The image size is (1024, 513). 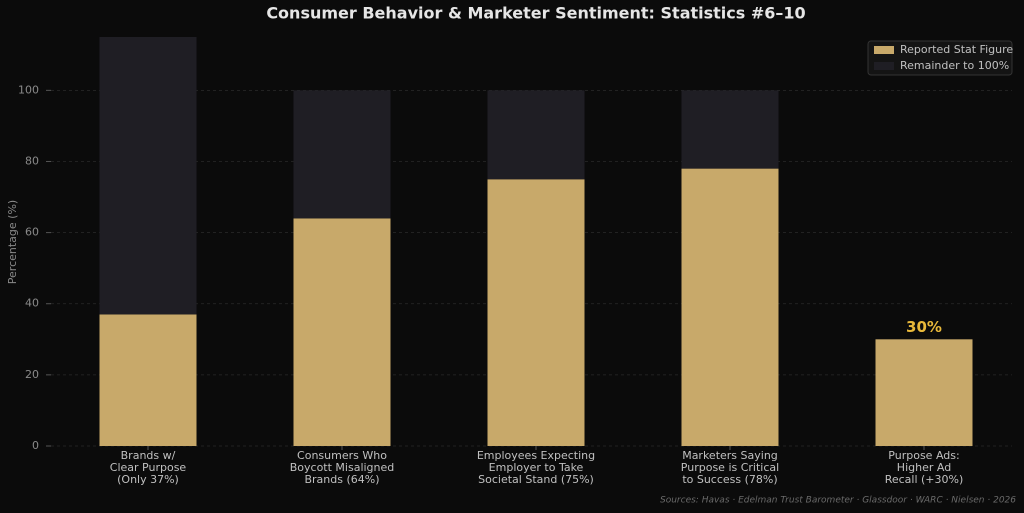 I want to click on x-tick-label: Purpose Ads: Higher Ad Recall (+30%), so click(x=924, y=467).